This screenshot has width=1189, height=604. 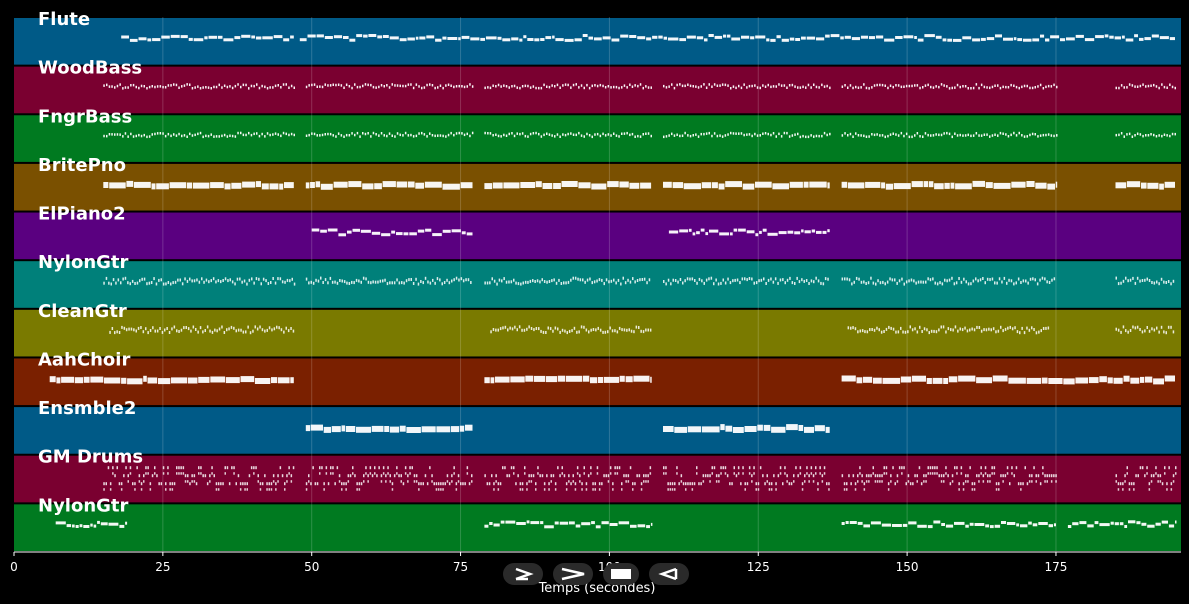 What do you see at coordinates (523, 574) in the screenshot?
I see `play-from-start-button` at bounding box center [523, 574].